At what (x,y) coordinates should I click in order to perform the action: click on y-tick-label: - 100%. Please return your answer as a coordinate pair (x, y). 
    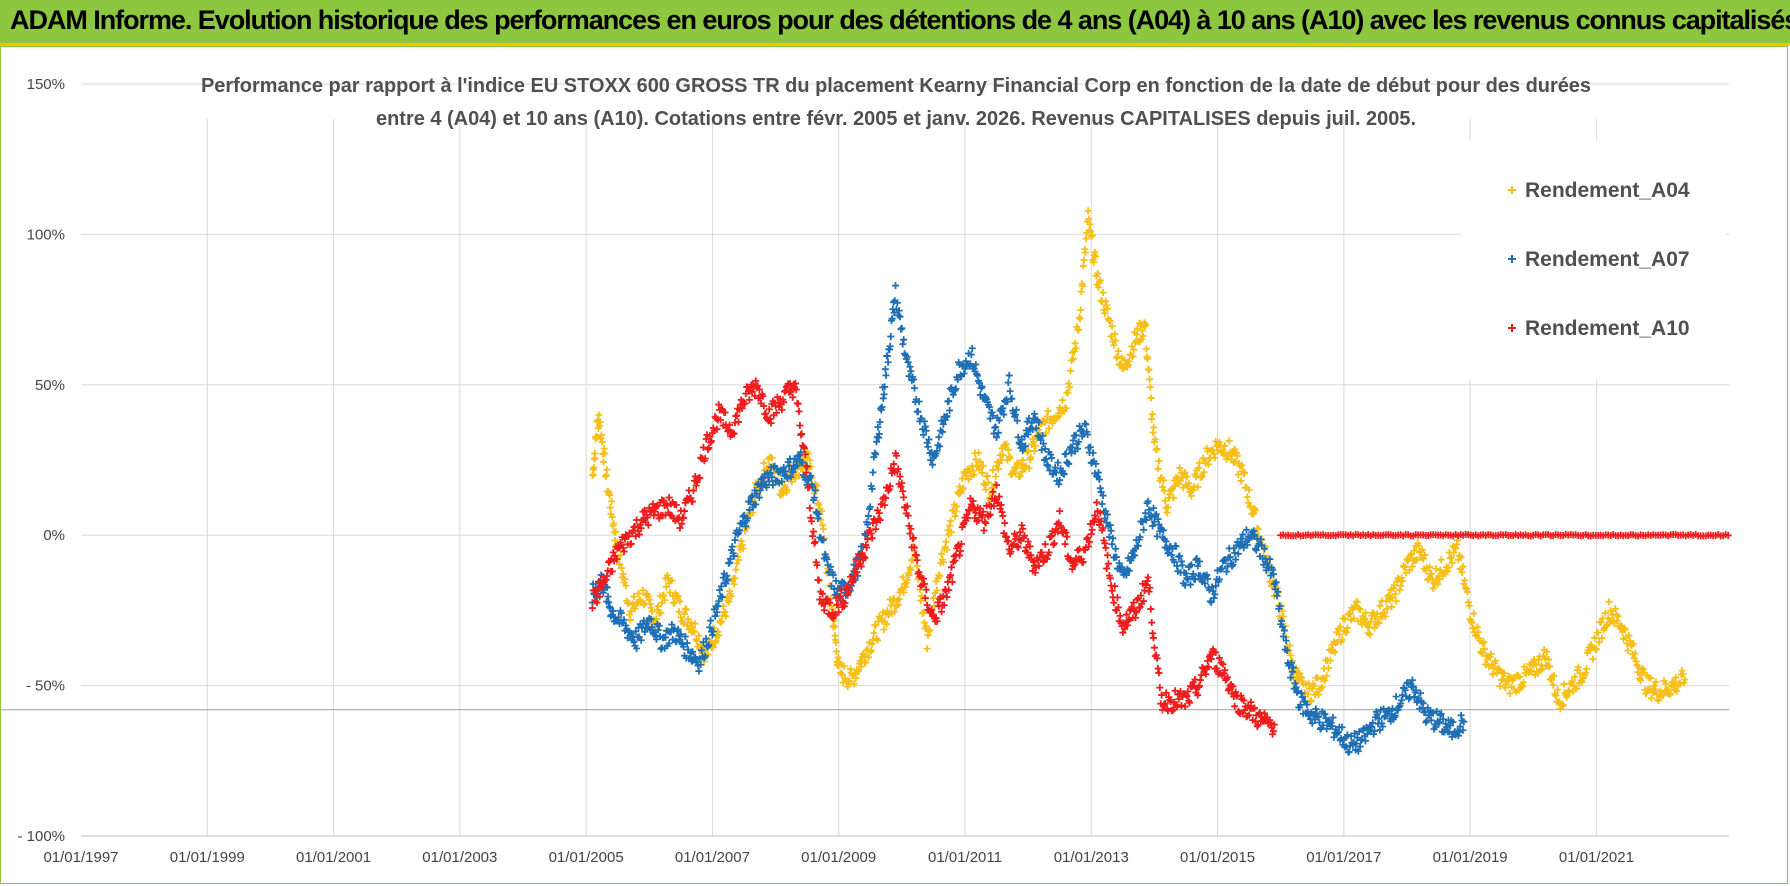
    Looking at the image, I should click on (41, 836).